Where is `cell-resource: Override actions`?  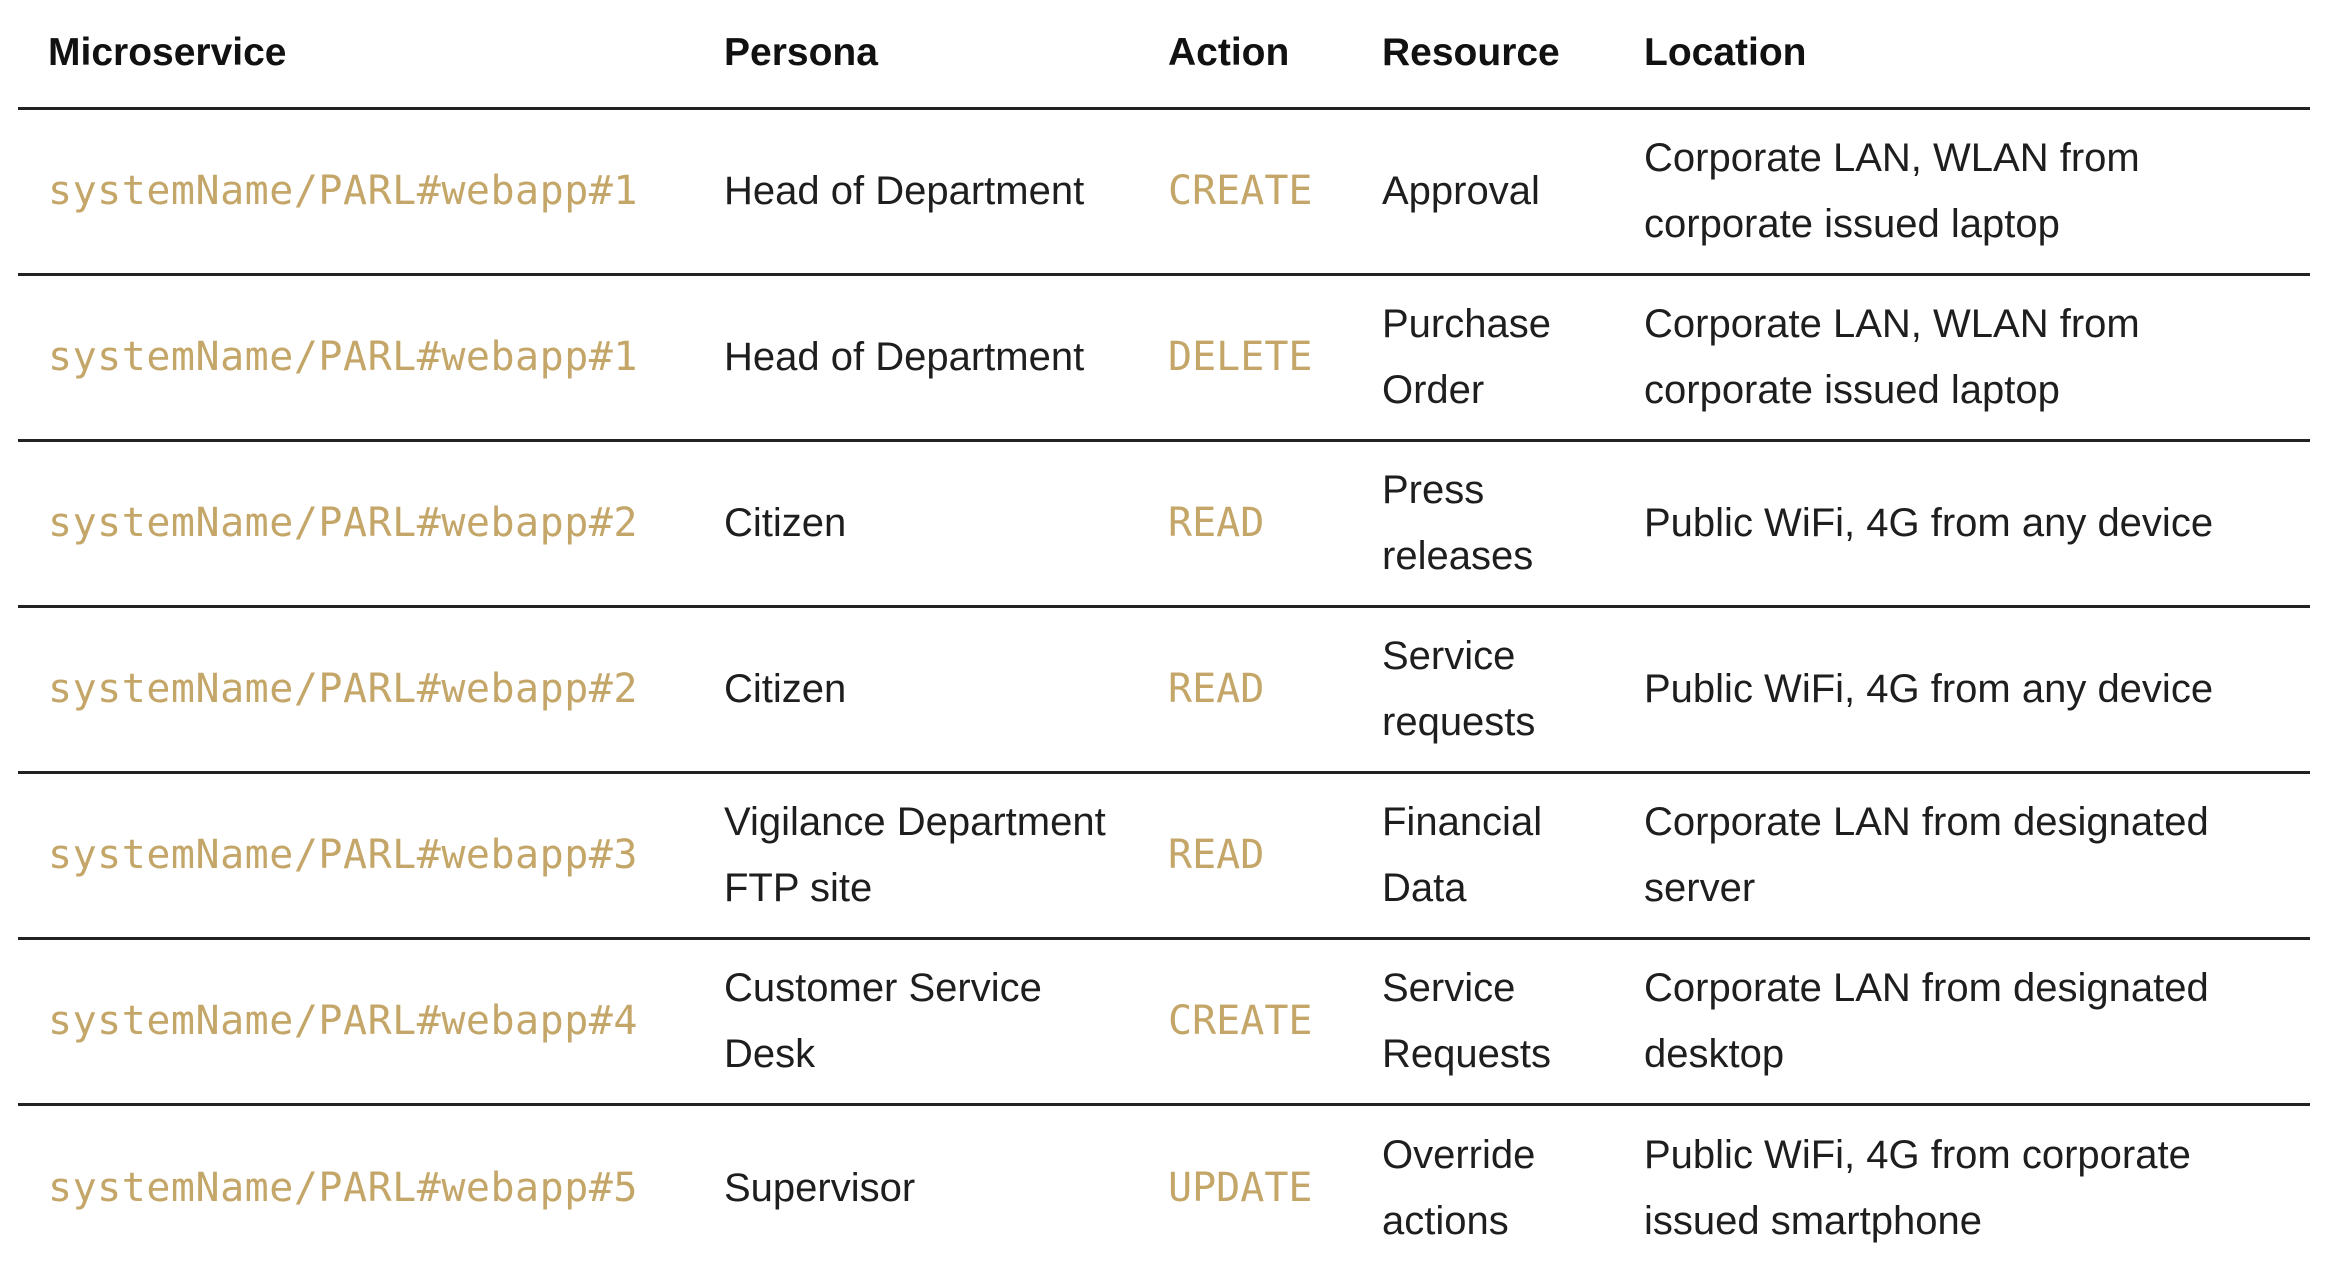
cell-resource: Override actions is located at coordinates (1459, 1187).